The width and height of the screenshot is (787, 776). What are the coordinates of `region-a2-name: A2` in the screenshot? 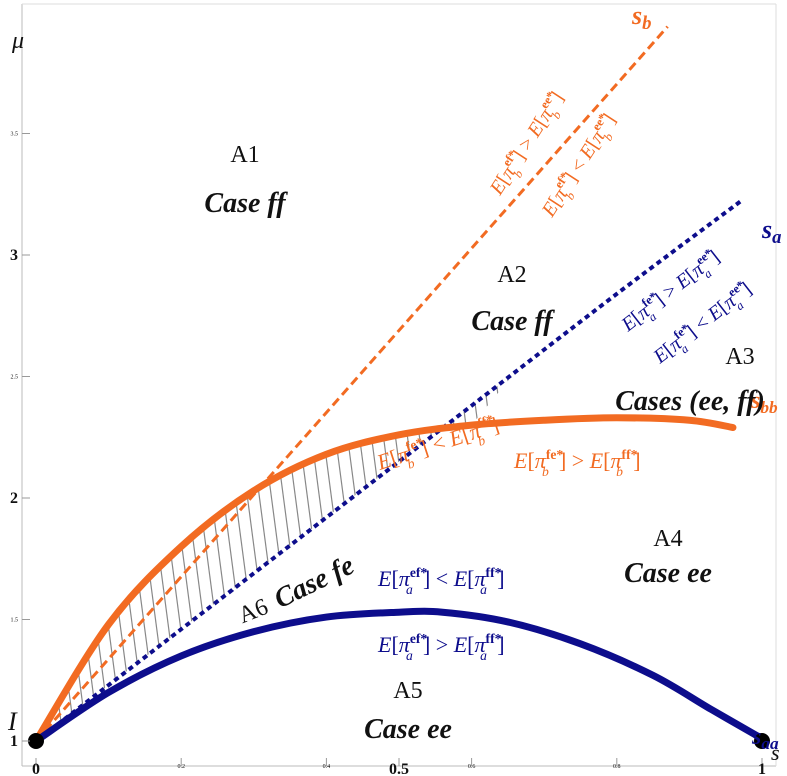 It's located at (511, 275).